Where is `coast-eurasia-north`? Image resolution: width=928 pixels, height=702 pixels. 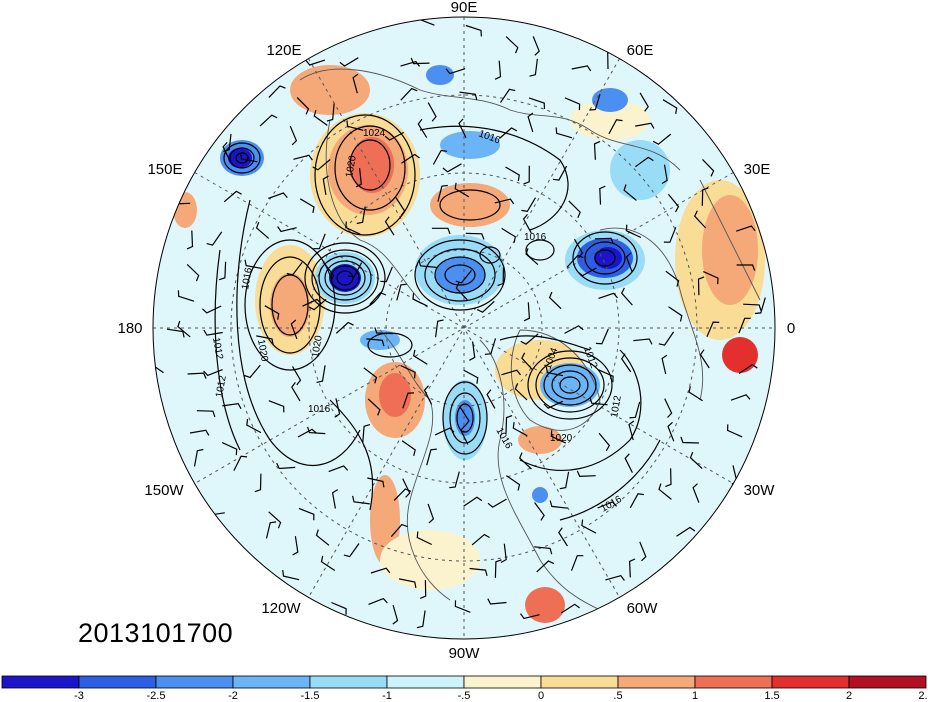 coast-eurasia-north is located at coordinates (490, 119).